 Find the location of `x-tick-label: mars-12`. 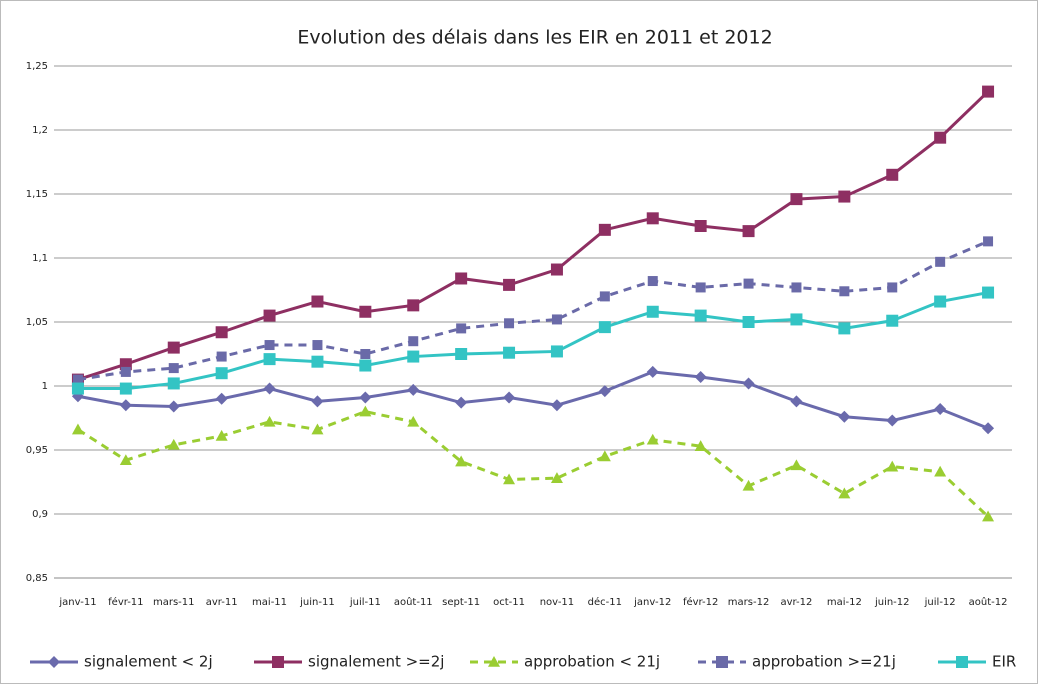

x-tick-label: mars-12 is located at coordinates (749, 602).